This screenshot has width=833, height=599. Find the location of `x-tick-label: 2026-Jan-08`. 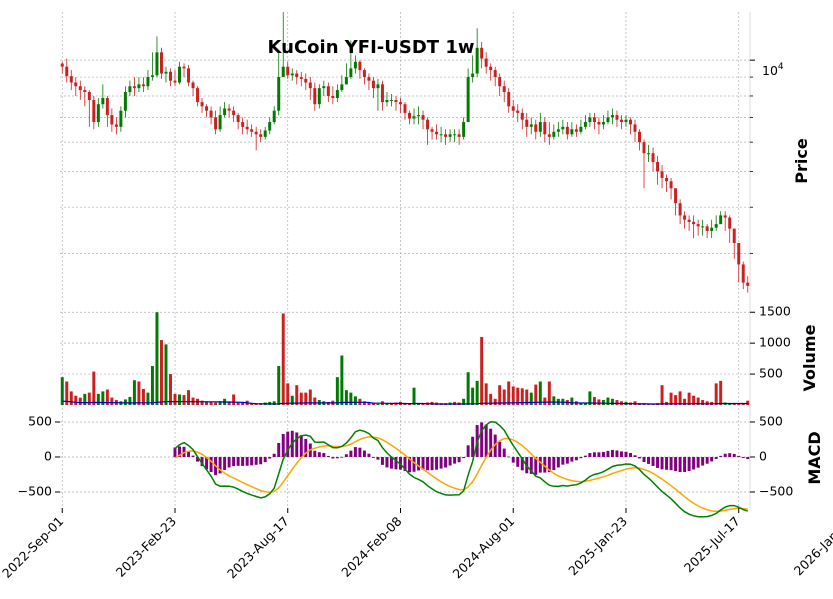

x-tick-label: 2026-Jan-08 is located at coordinates (812, 545).